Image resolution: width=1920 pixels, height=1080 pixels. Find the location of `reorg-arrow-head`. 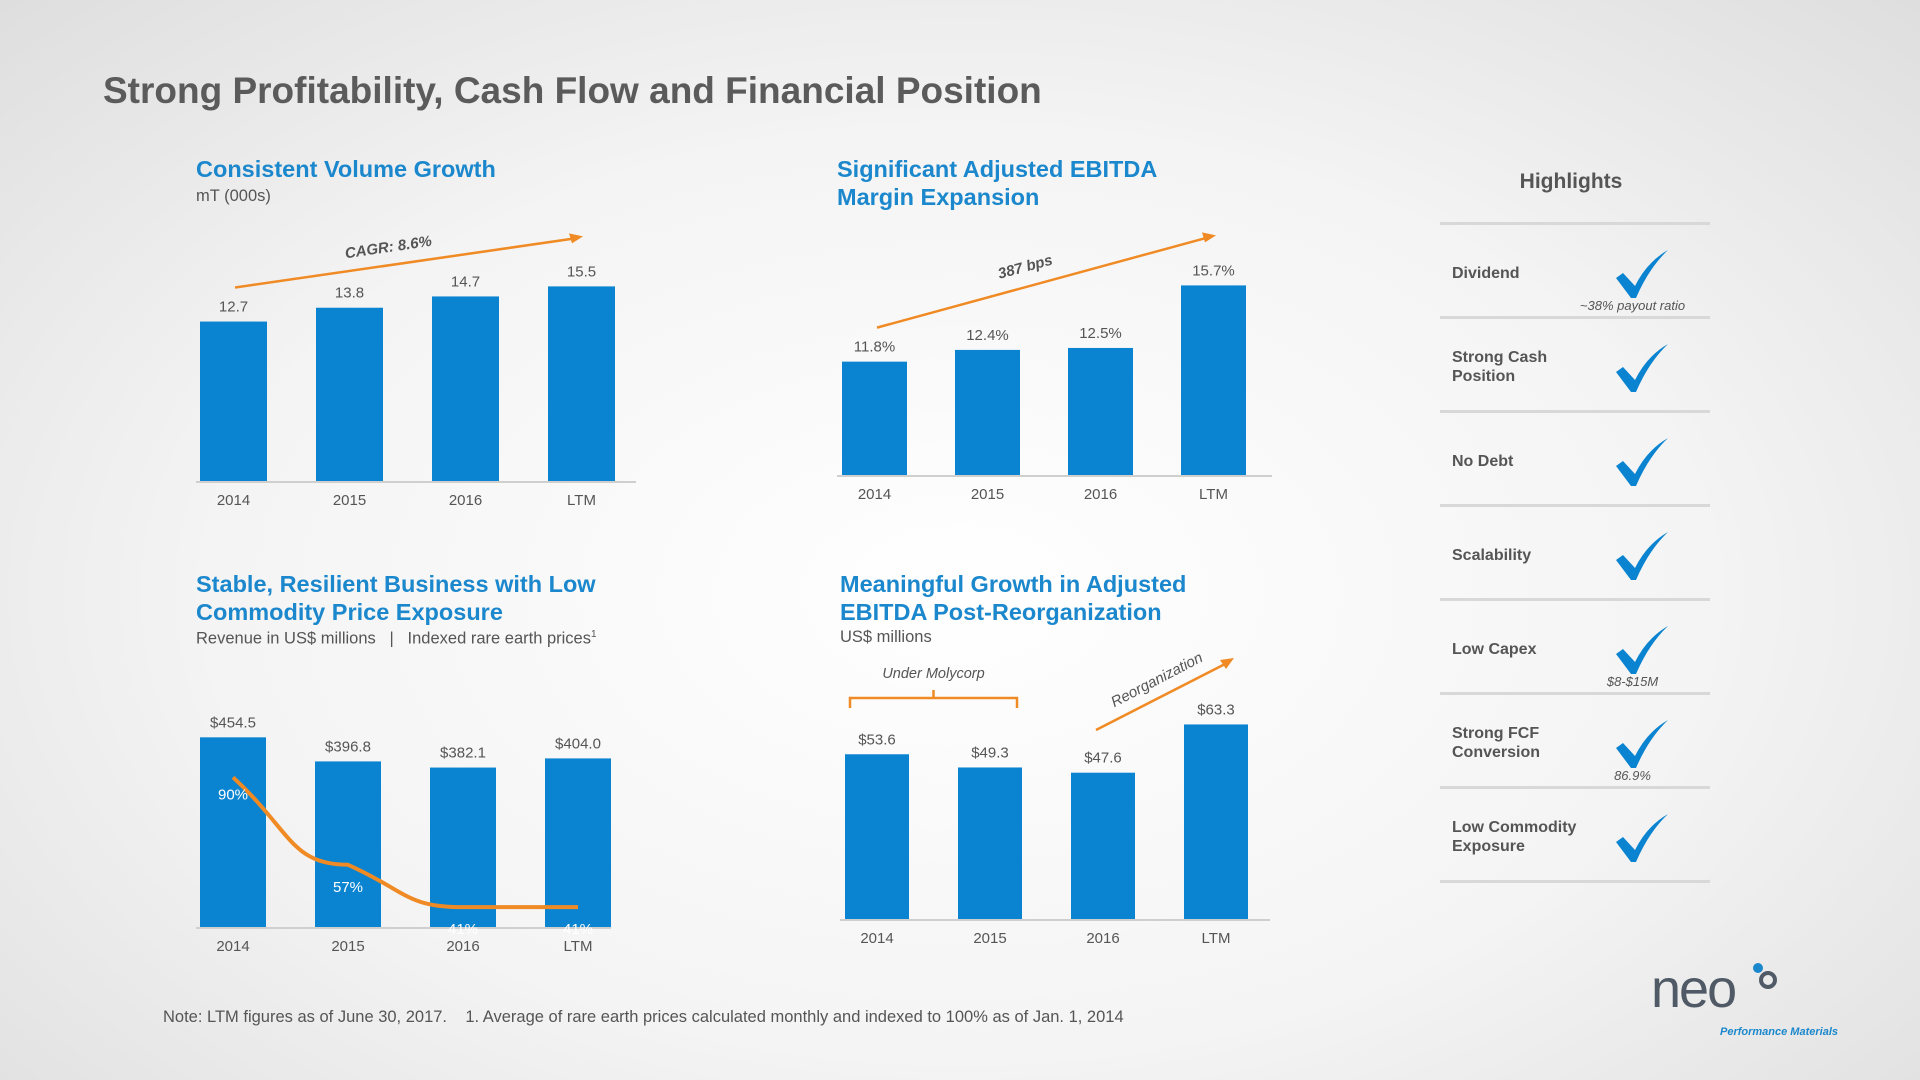

reorg-arrow-head is located at coordinates (1227, 663).